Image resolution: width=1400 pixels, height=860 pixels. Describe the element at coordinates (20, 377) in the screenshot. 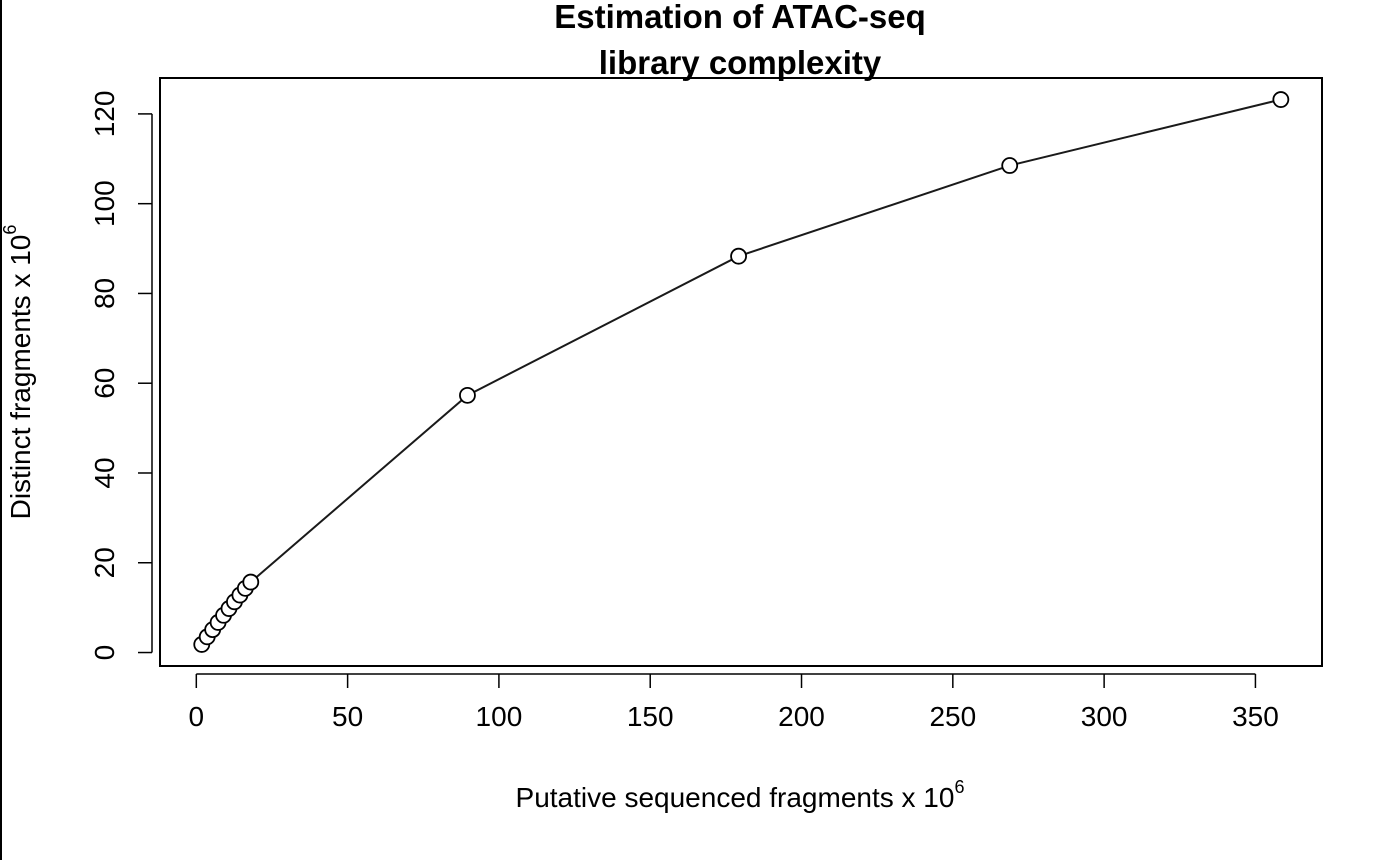

I see `y-axis-label-text: Distinct fragments x 10` at that location.